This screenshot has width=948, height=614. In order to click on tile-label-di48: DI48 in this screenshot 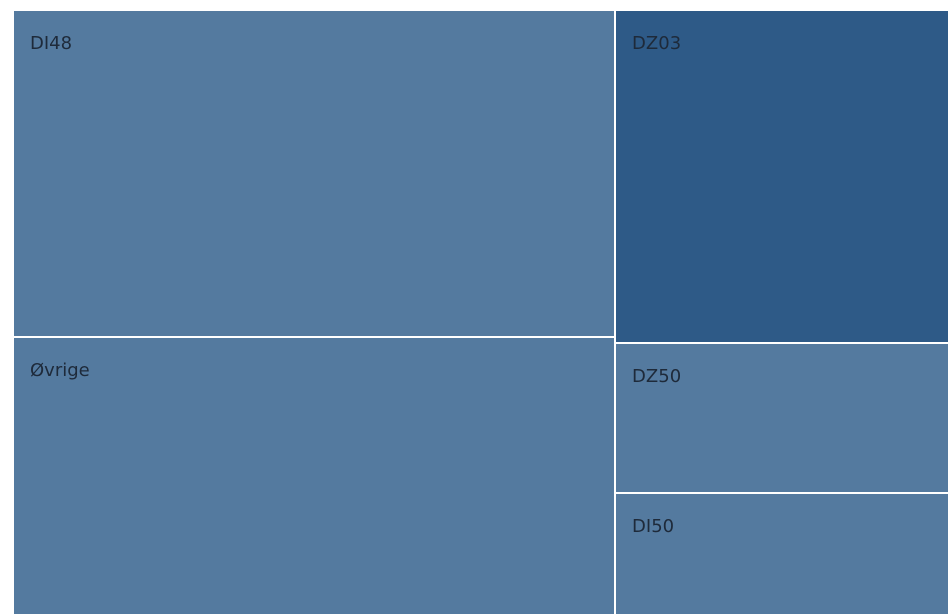, I will do `click(51, 43)`.